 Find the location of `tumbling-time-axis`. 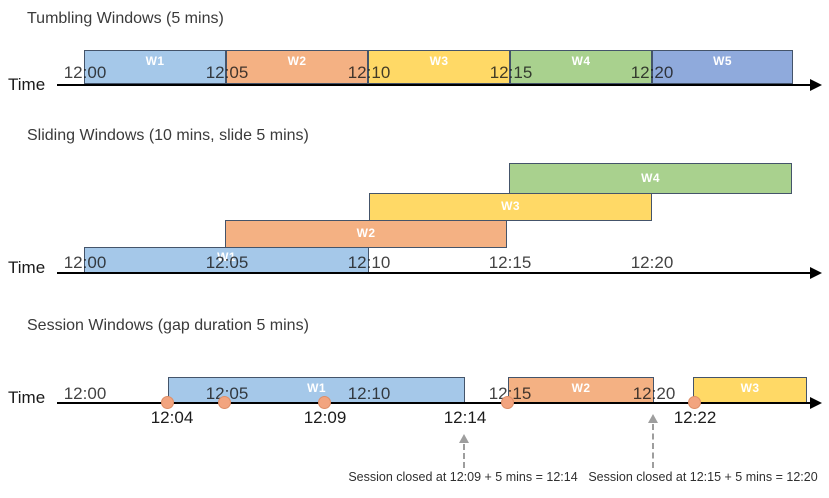

tumbling-time-axis is located at coordinates (434, 85).